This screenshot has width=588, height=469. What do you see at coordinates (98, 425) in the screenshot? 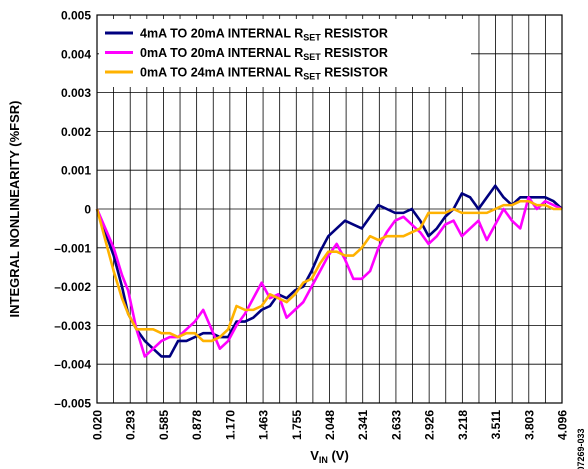
I see `x-tick-label: 0.020` at bounding box center [98, 425].